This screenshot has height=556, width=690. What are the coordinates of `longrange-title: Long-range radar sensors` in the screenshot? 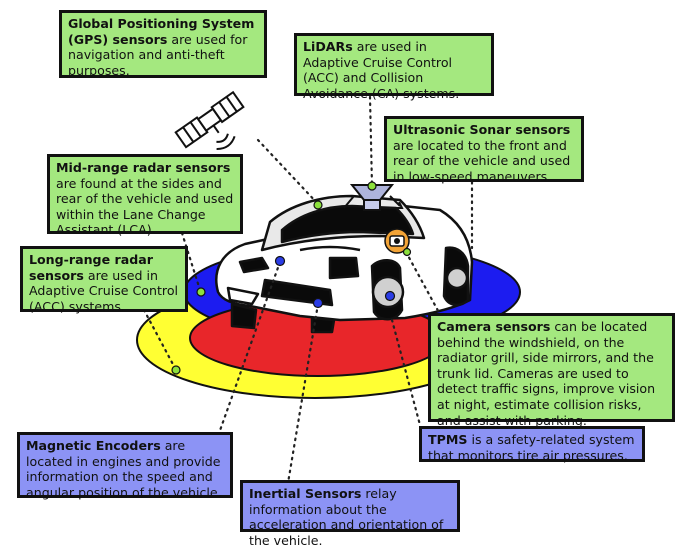 It's located at (91, 267).